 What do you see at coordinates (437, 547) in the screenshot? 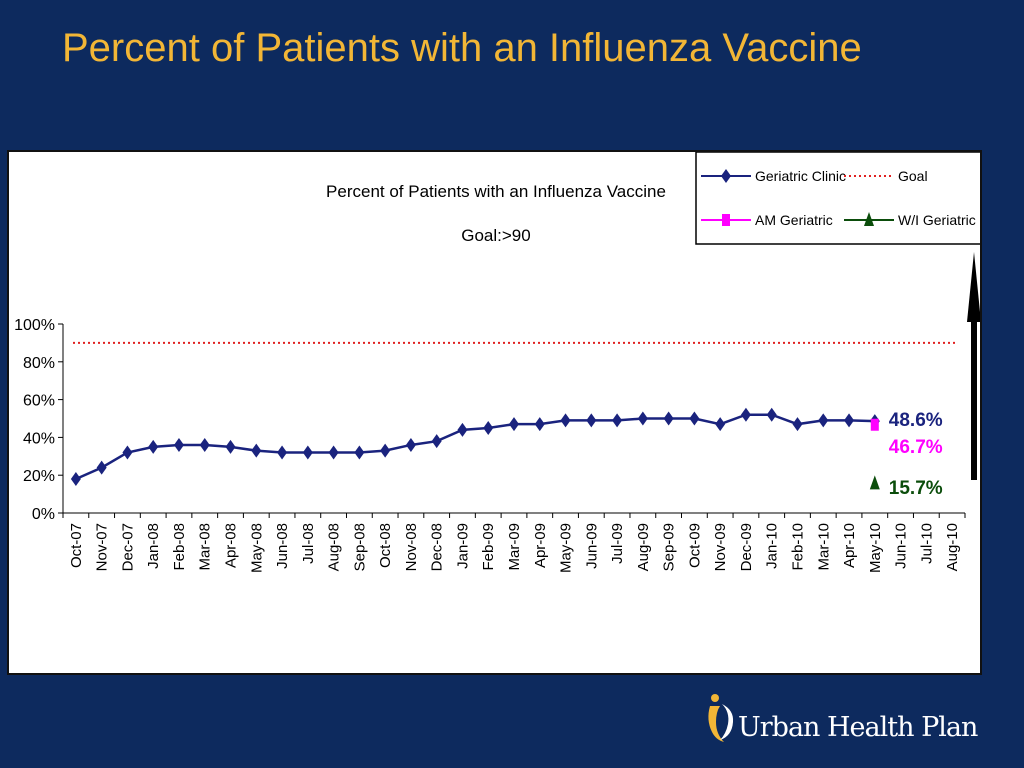
I see `x-tick-label: Dec-08` at bounding box center [437, 547].